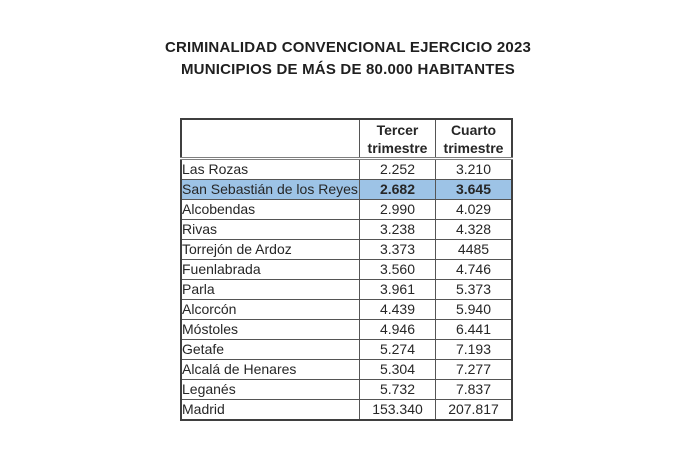 The image size is (696, 464). I want to click on q3-value-cell: 4.946, so click(397, 329).